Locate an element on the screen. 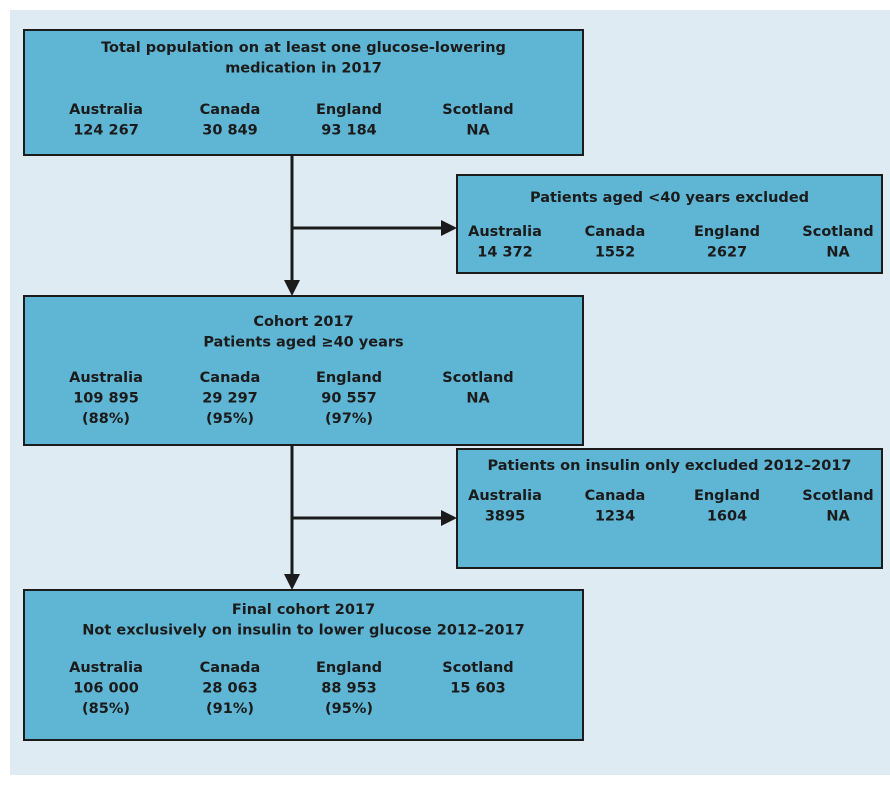 The width and height of the screenshot is (890, 807). country-value: 109 895 is located at coordinates (106, 399).